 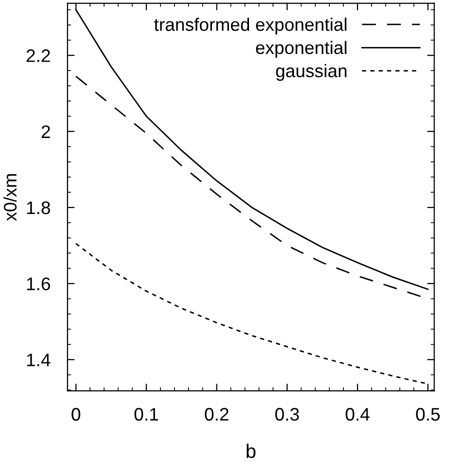 What do you see at coordinates (251, 451) in the screenshot?
I see `x-axis-title: b` at bounding box center [251, 451].